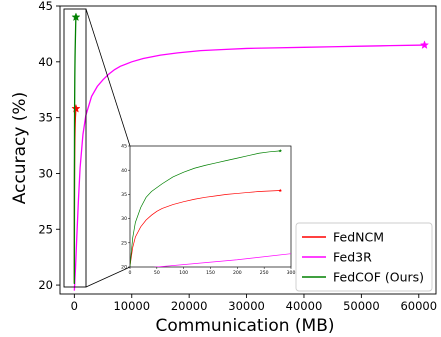  What do you see at coordinates (418, 306) in the screenshot?
I see `x-tick-label: 60000` at bounding box center [418, 306].